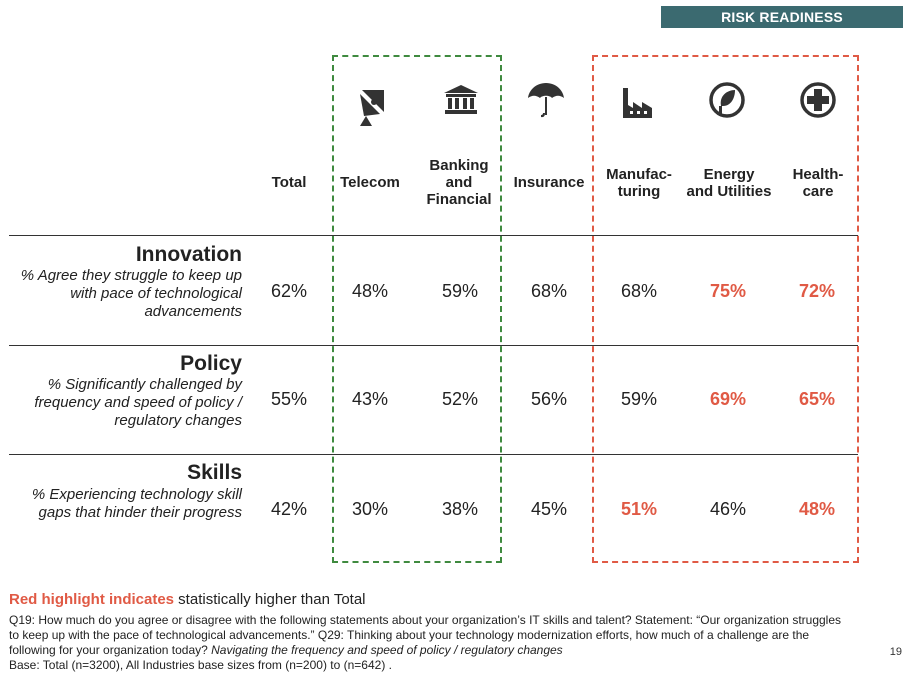 This screenshot has height=678, width=907. What do you see at coordinates (817, 291) in the screenshot?
I see `value-healthcare: 72%` at bounding box center [817, 291].